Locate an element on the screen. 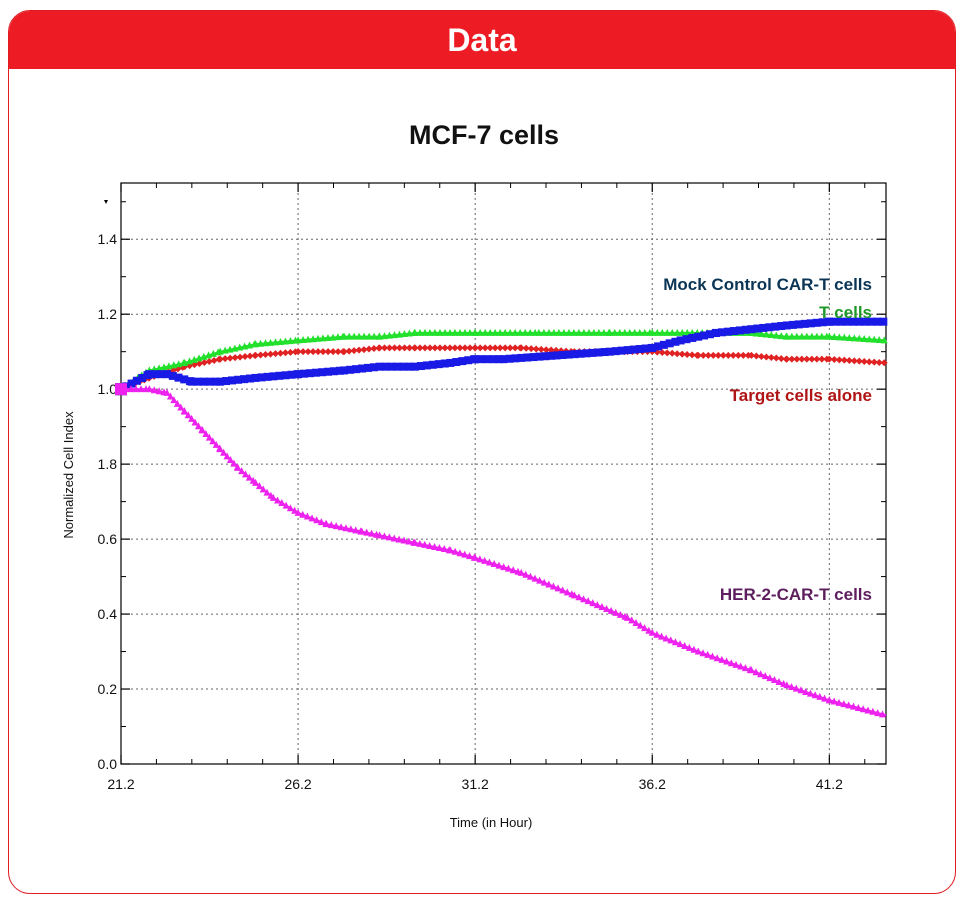 The height and width of the screenshot is (901, 968). y-tick-label: 0.0 is located at coordinates (108, 764).